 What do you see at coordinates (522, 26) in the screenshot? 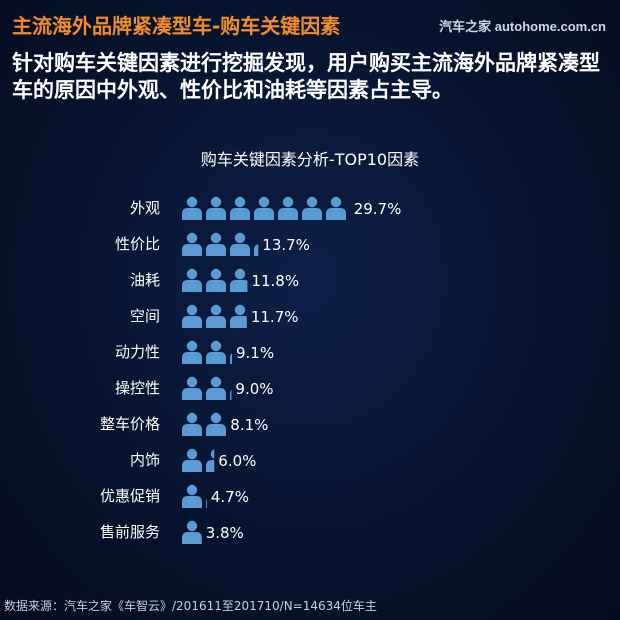
I see `brand-logo: 汽车之家 autohome.com.cn` at bounding box center [522, 26].